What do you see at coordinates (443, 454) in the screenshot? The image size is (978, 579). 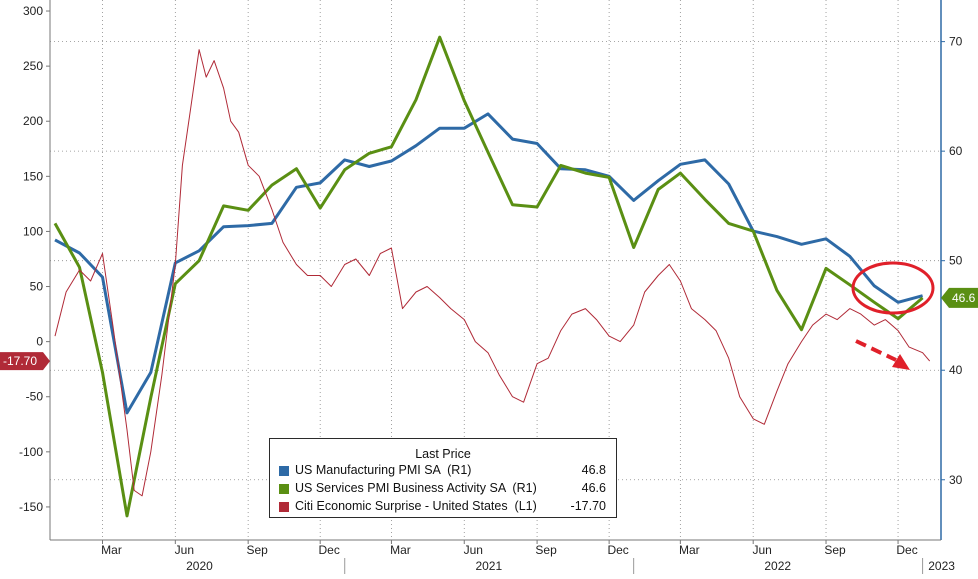 I see `legend-title: Last Price` at bounding box center [443, 454].